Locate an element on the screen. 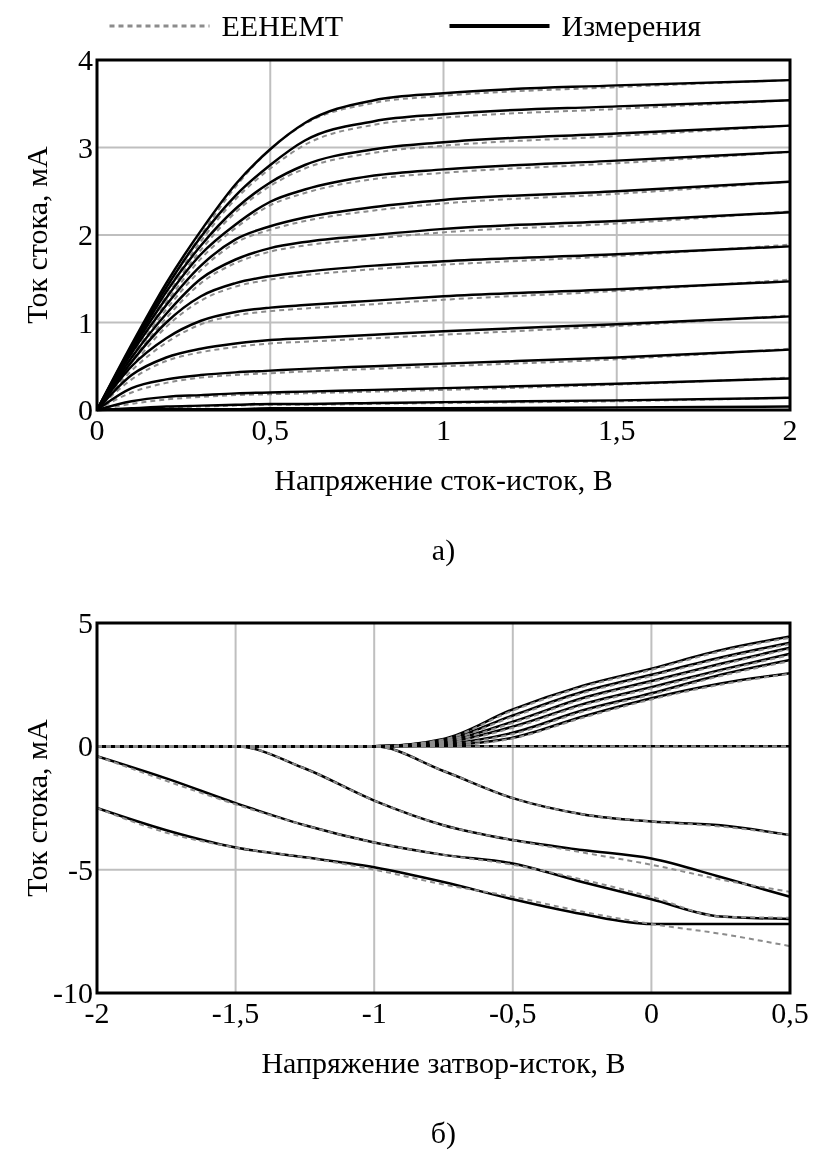 The image size is (819, 1164). y-tick-label: 3 is located at coordinates (85, 147).